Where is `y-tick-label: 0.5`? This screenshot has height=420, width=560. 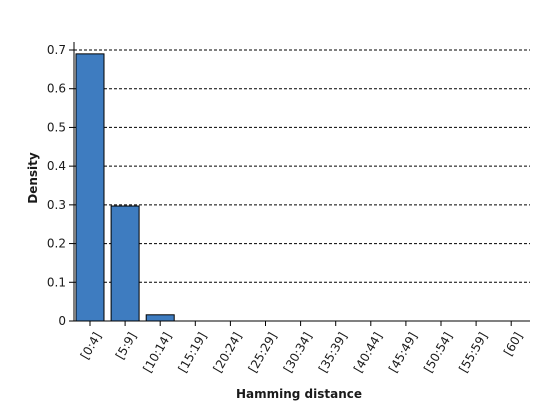 y-tick-label: 0.5 is located at coordinates (56, 127).